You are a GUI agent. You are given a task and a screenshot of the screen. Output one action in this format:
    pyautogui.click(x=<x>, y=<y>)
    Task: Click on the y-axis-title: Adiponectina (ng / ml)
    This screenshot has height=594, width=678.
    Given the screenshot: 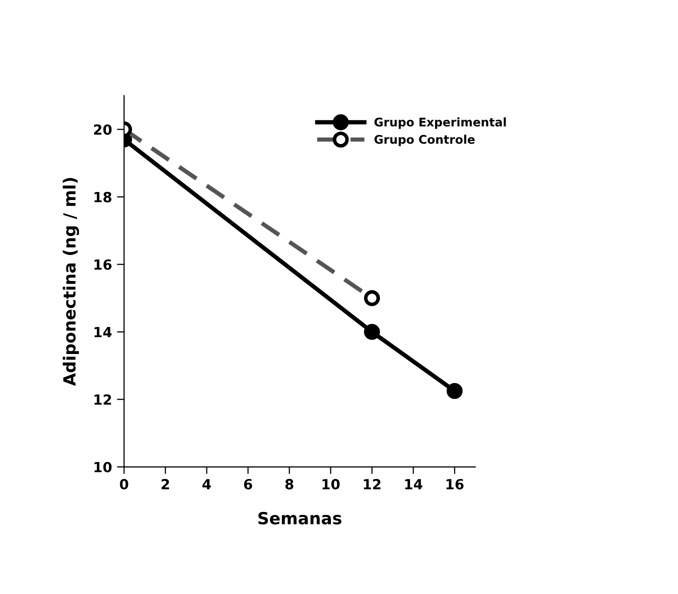 What is the action you would take?
    pyautogui.click(x=71, y=282)
    